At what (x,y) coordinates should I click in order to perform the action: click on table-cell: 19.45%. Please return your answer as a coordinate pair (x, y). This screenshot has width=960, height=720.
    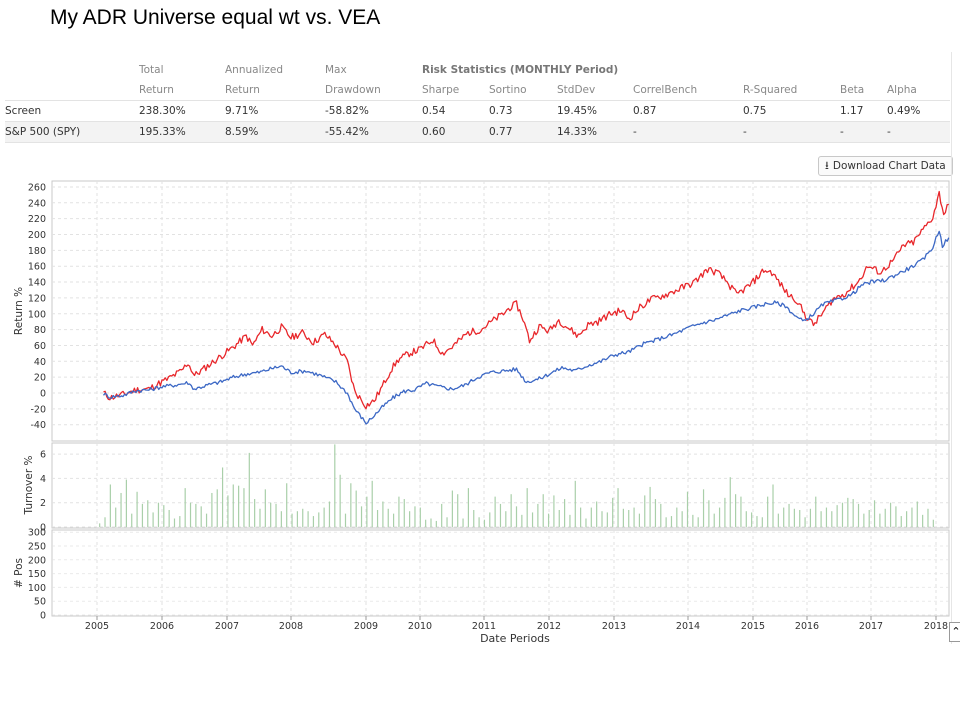
    Looking at the image, I should click on (595, 111).